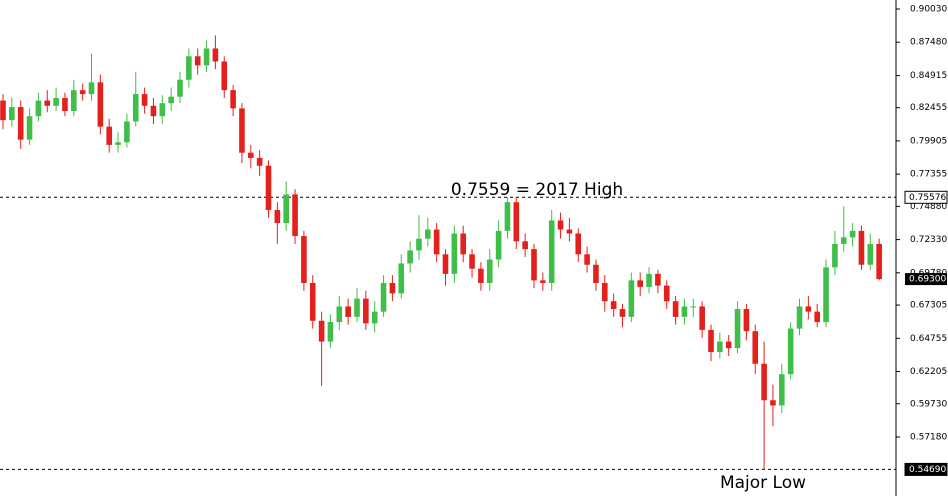 Image resolution: width=948 pixels, height=496 pixels. I want to click on y-tick-label: 0.77355, so click(928, 175).